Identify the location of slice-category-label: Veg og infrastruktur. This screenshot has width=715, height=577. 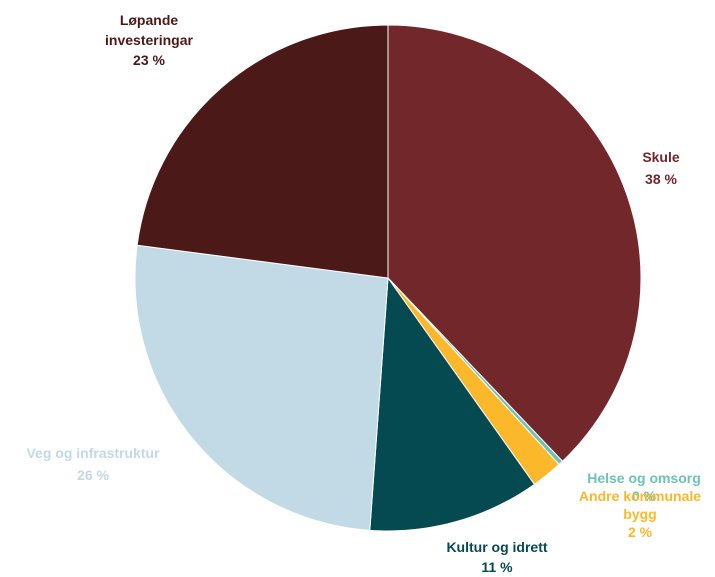
(93, 453).